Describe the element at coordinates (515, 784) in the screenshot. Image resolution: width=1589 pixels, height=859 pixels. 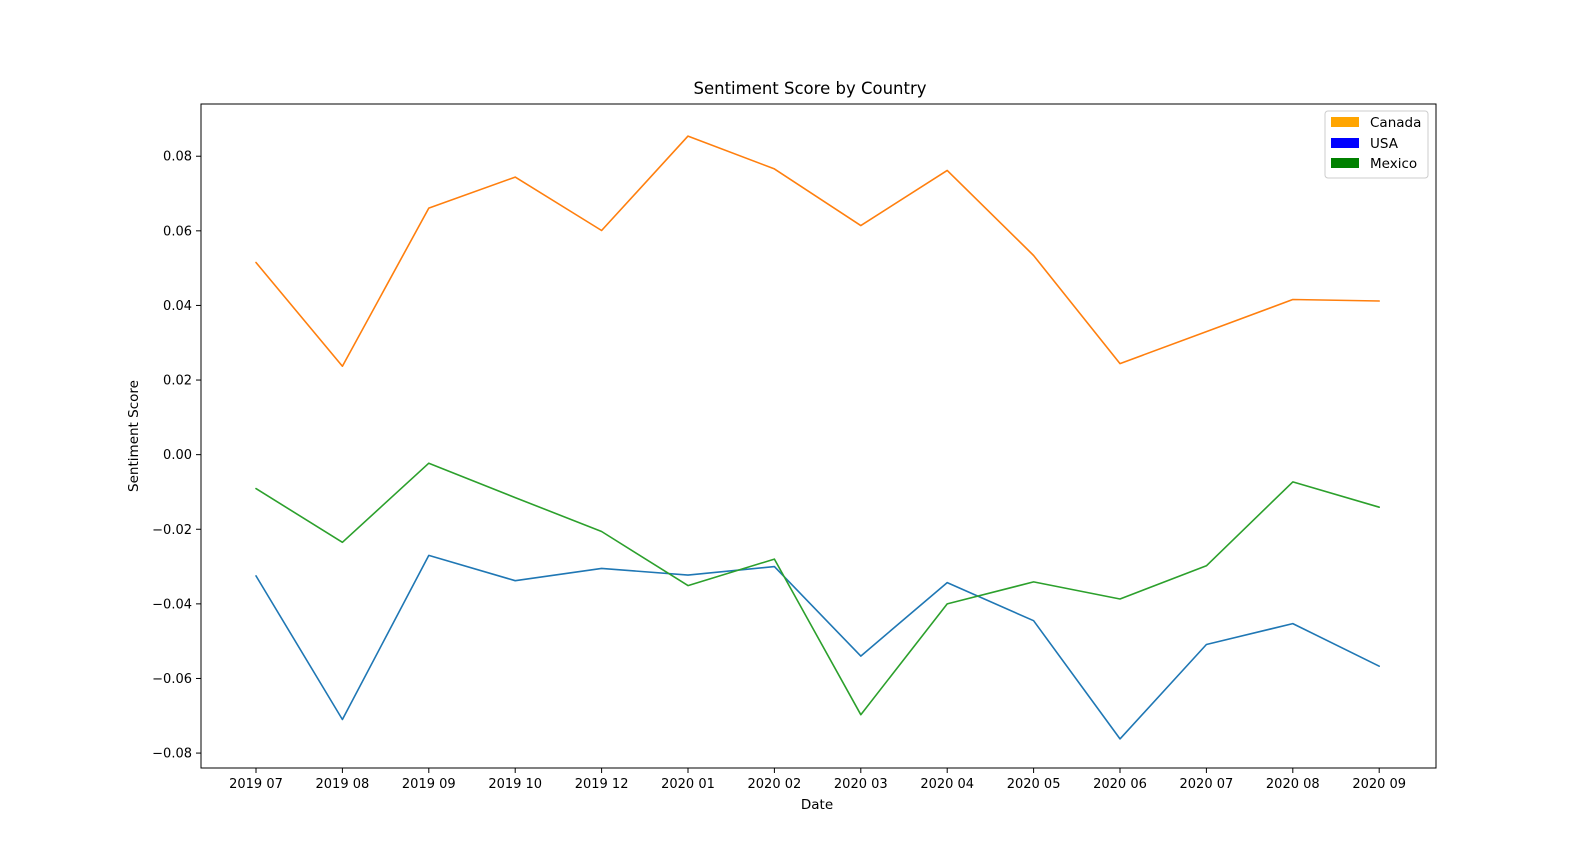
I see `x-tick-label: 2019 10` at that location.